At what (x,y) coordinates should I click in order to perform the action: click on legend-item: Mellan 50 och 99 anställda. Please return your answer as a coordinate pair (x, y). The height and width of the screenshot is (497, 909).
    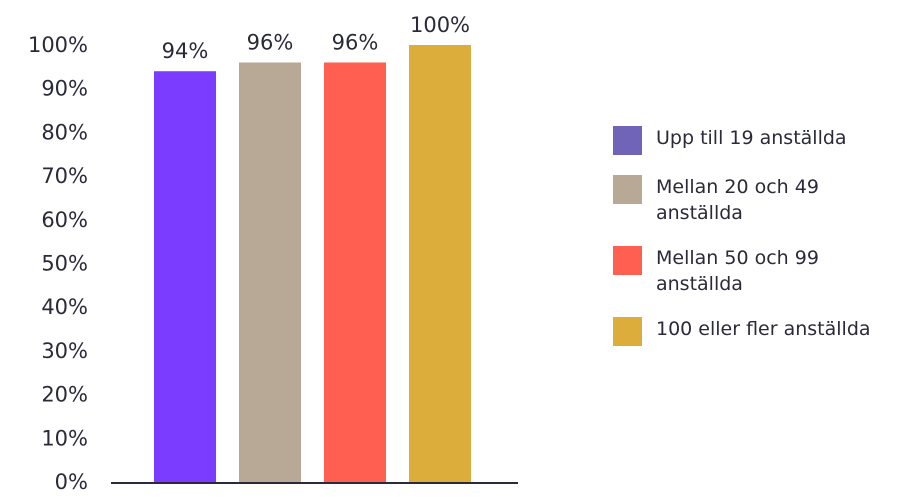
    Looking at the image, I should click on (761, 271).